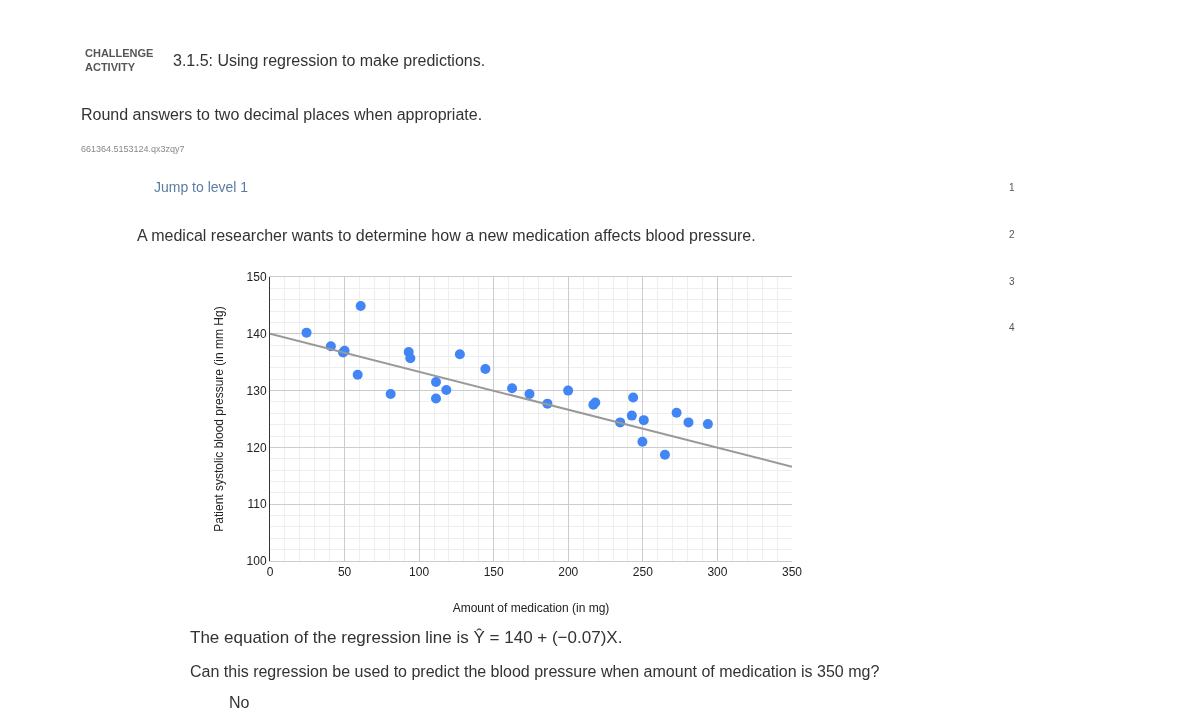  I want to click on x-tick-label: 50, so click(344, 572).